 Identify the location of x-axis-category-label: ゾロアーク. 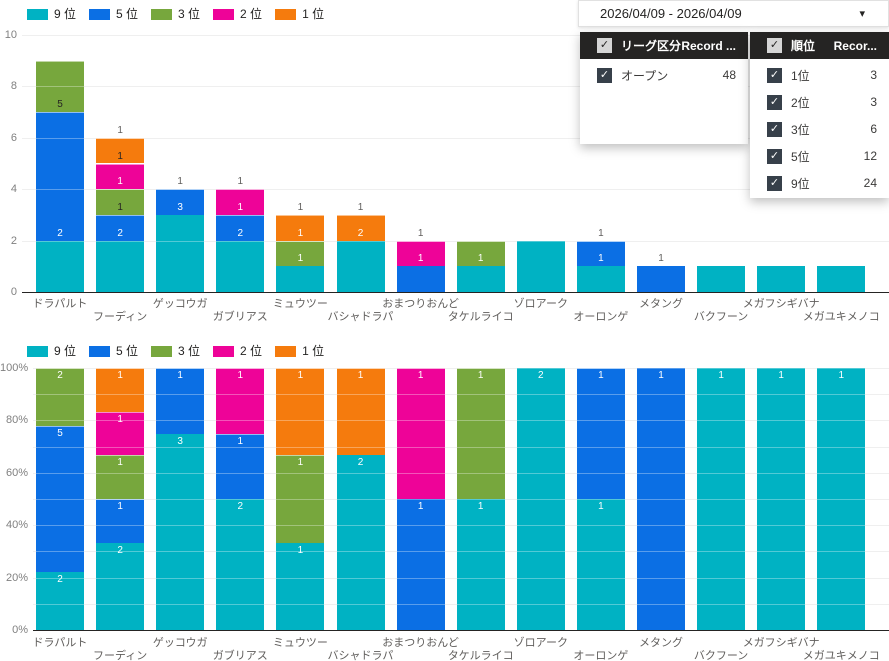
(540, 304).